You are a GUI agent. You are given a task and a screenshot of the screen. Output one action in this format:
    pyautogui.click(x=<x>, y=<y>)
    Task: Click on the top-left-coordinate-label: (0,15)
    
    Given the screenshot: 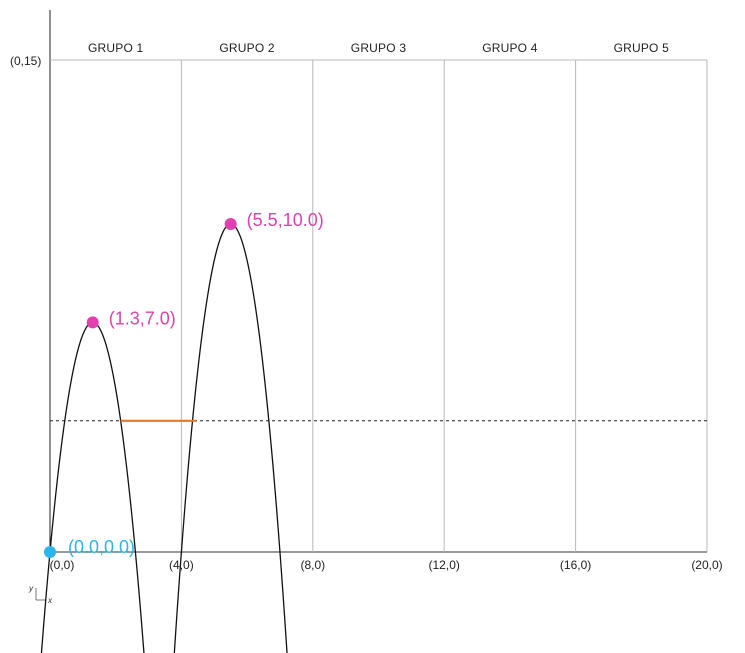 What is the action you would take?
    pyautogui.click(x=25, y=61)
    